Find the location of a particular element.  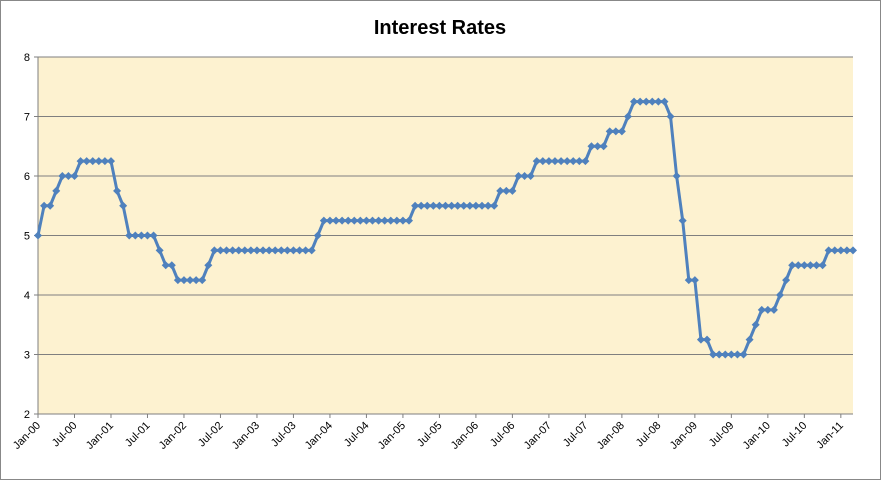

y-tick-label: 2 is located at coordinates (27, 415).